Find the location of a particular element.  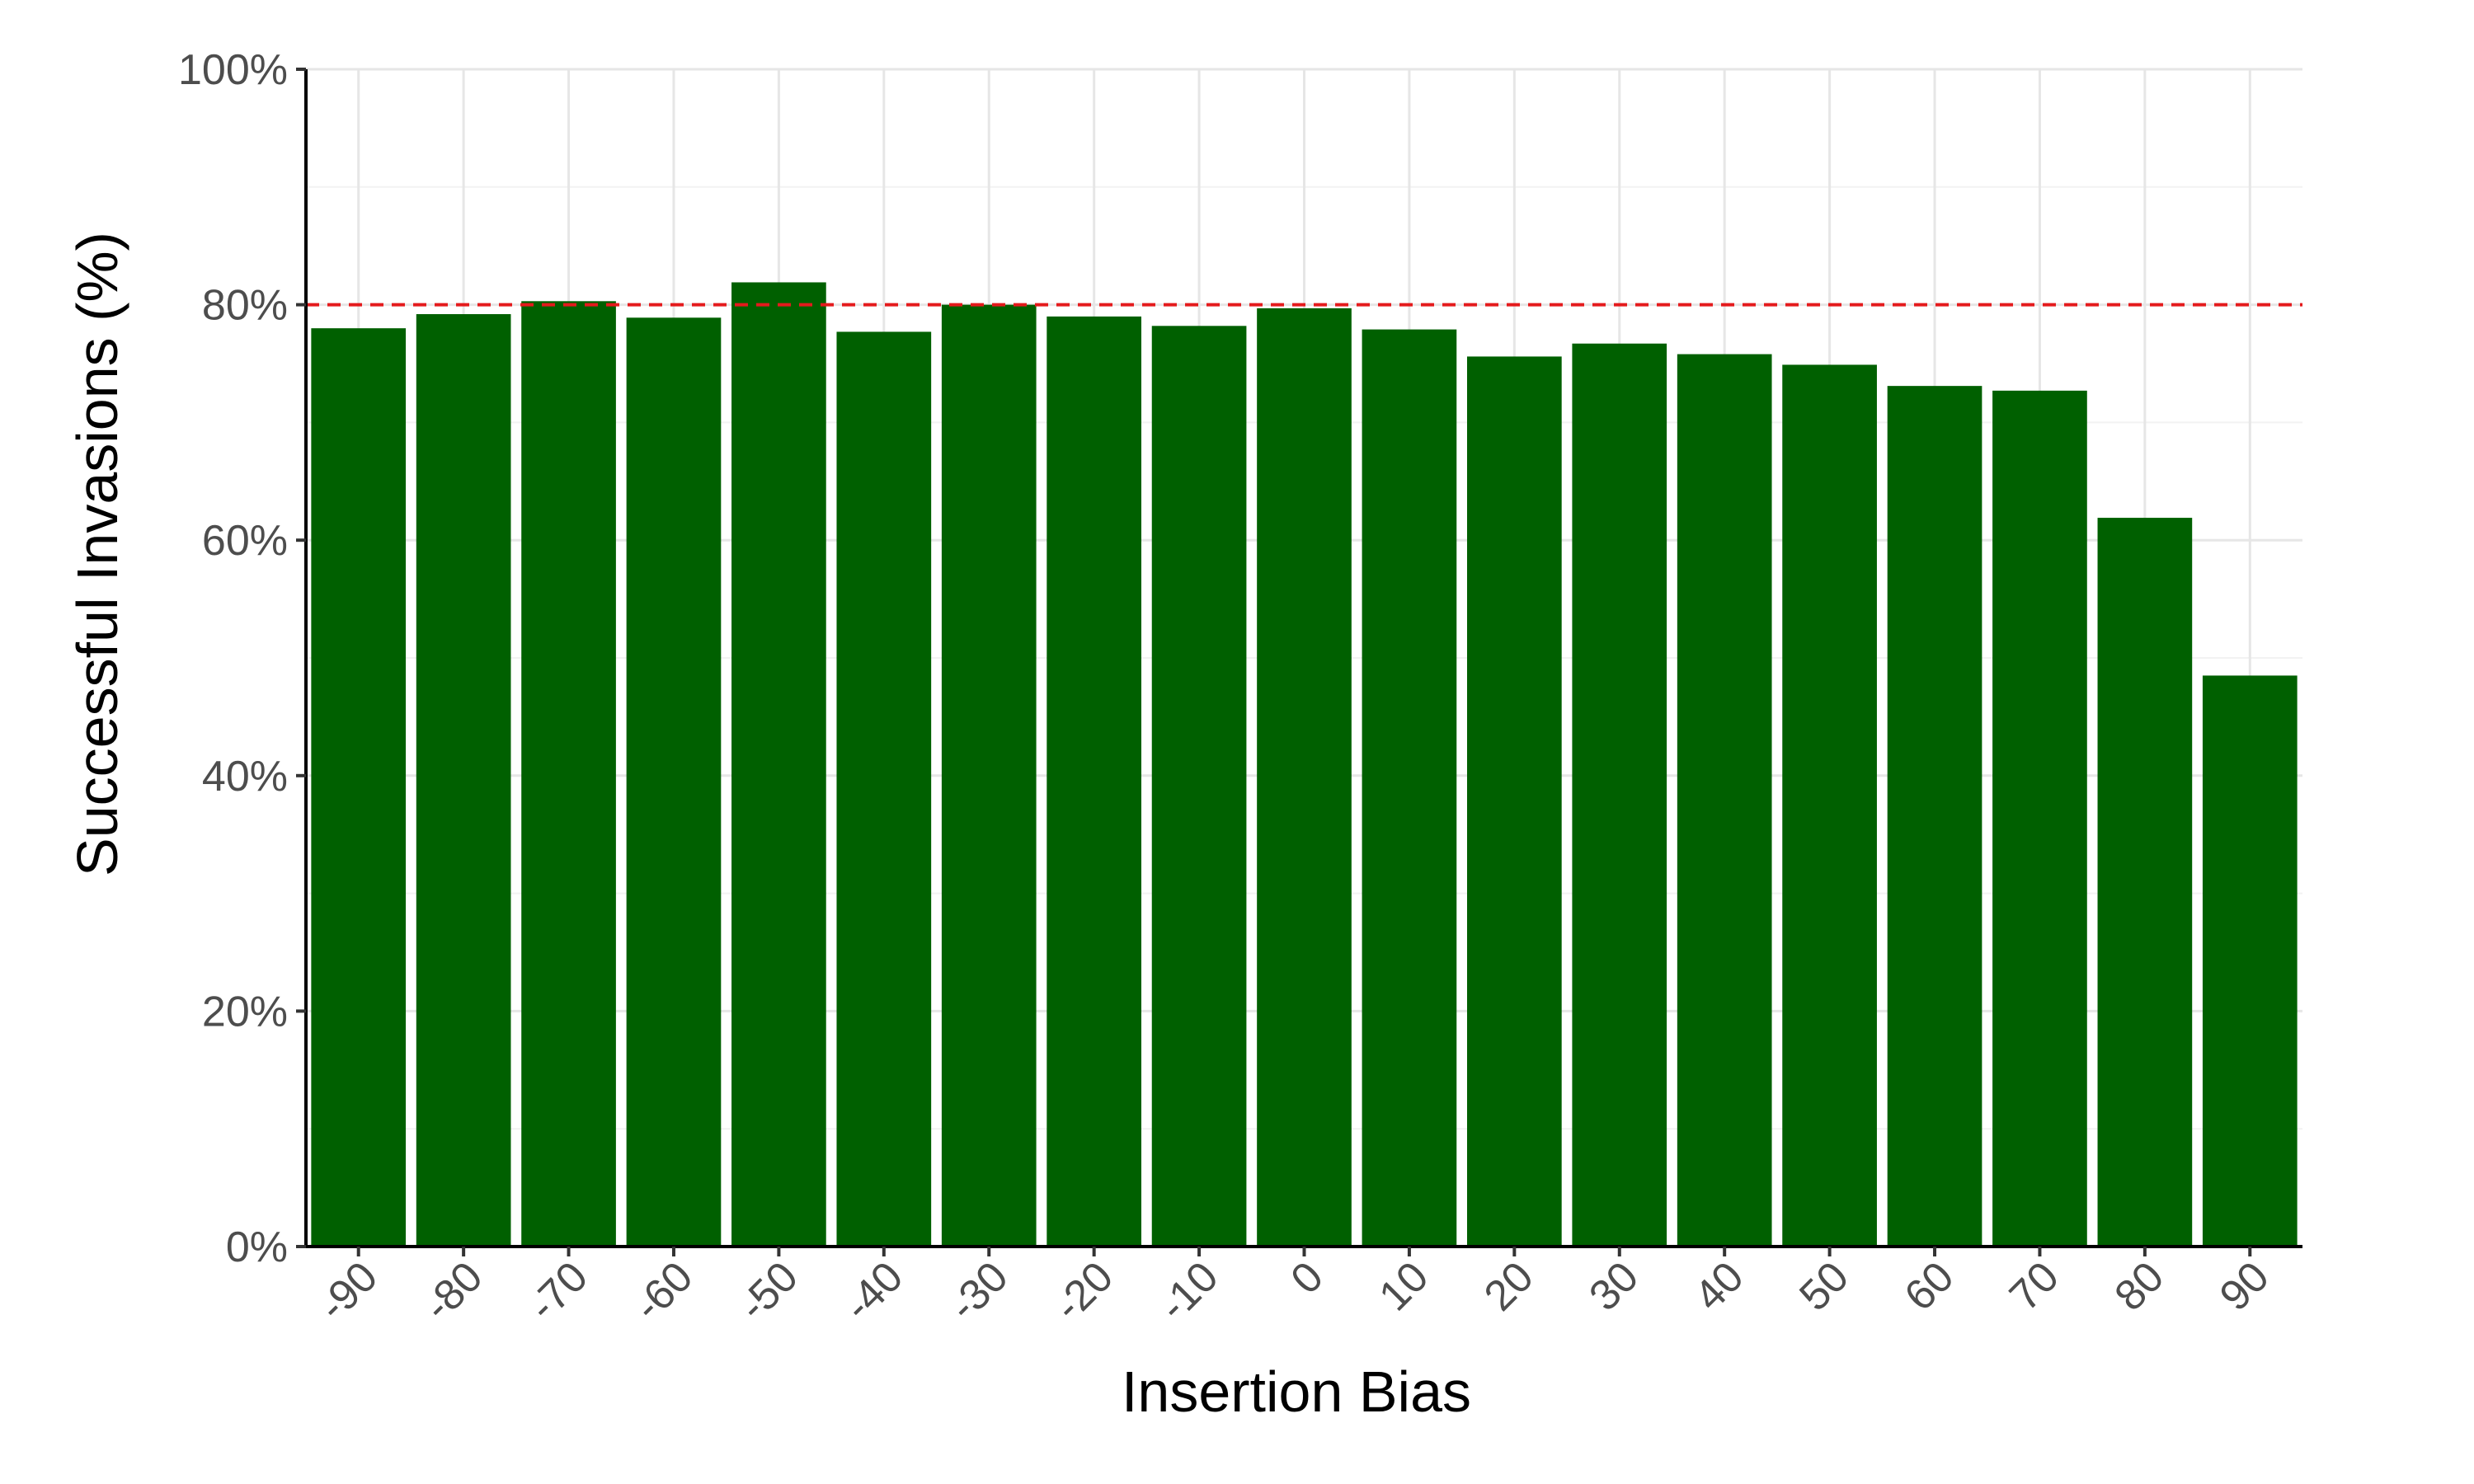

x-tick-label: -90 is located at coordinates (348, 1291).